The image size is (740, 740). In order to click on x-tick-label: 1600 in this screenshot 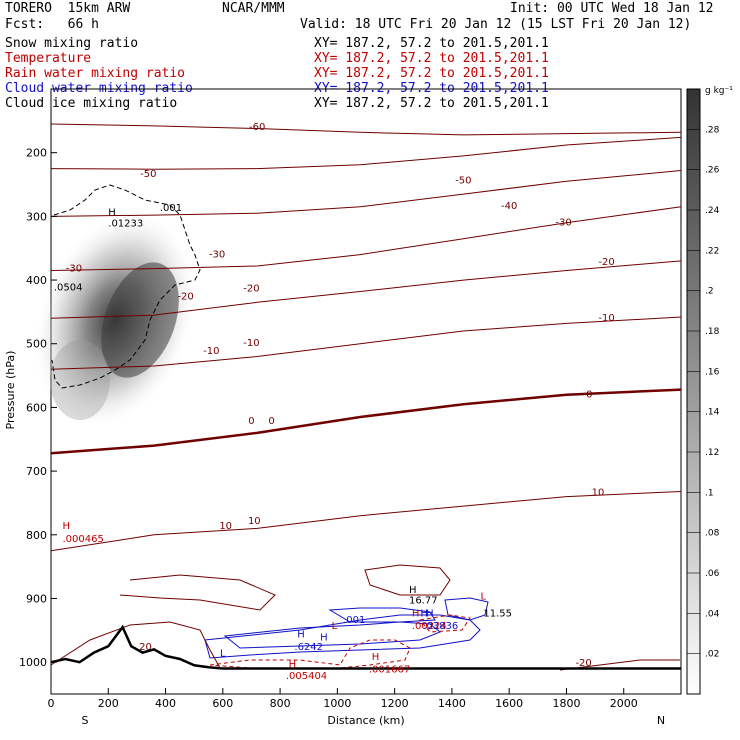, I will do `click(509, 703)`.